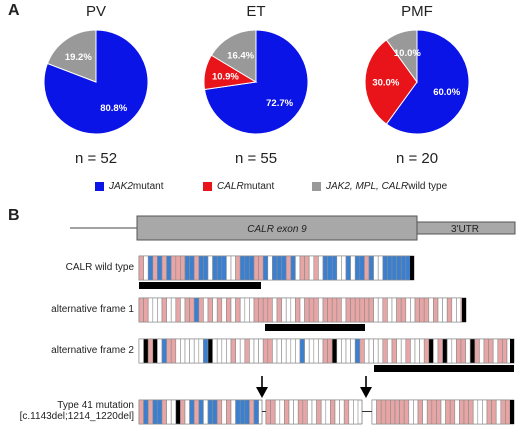 The image size is (520, 426). I want to click on pie-label-pmf-0: 60.0%, so click(446, 92).